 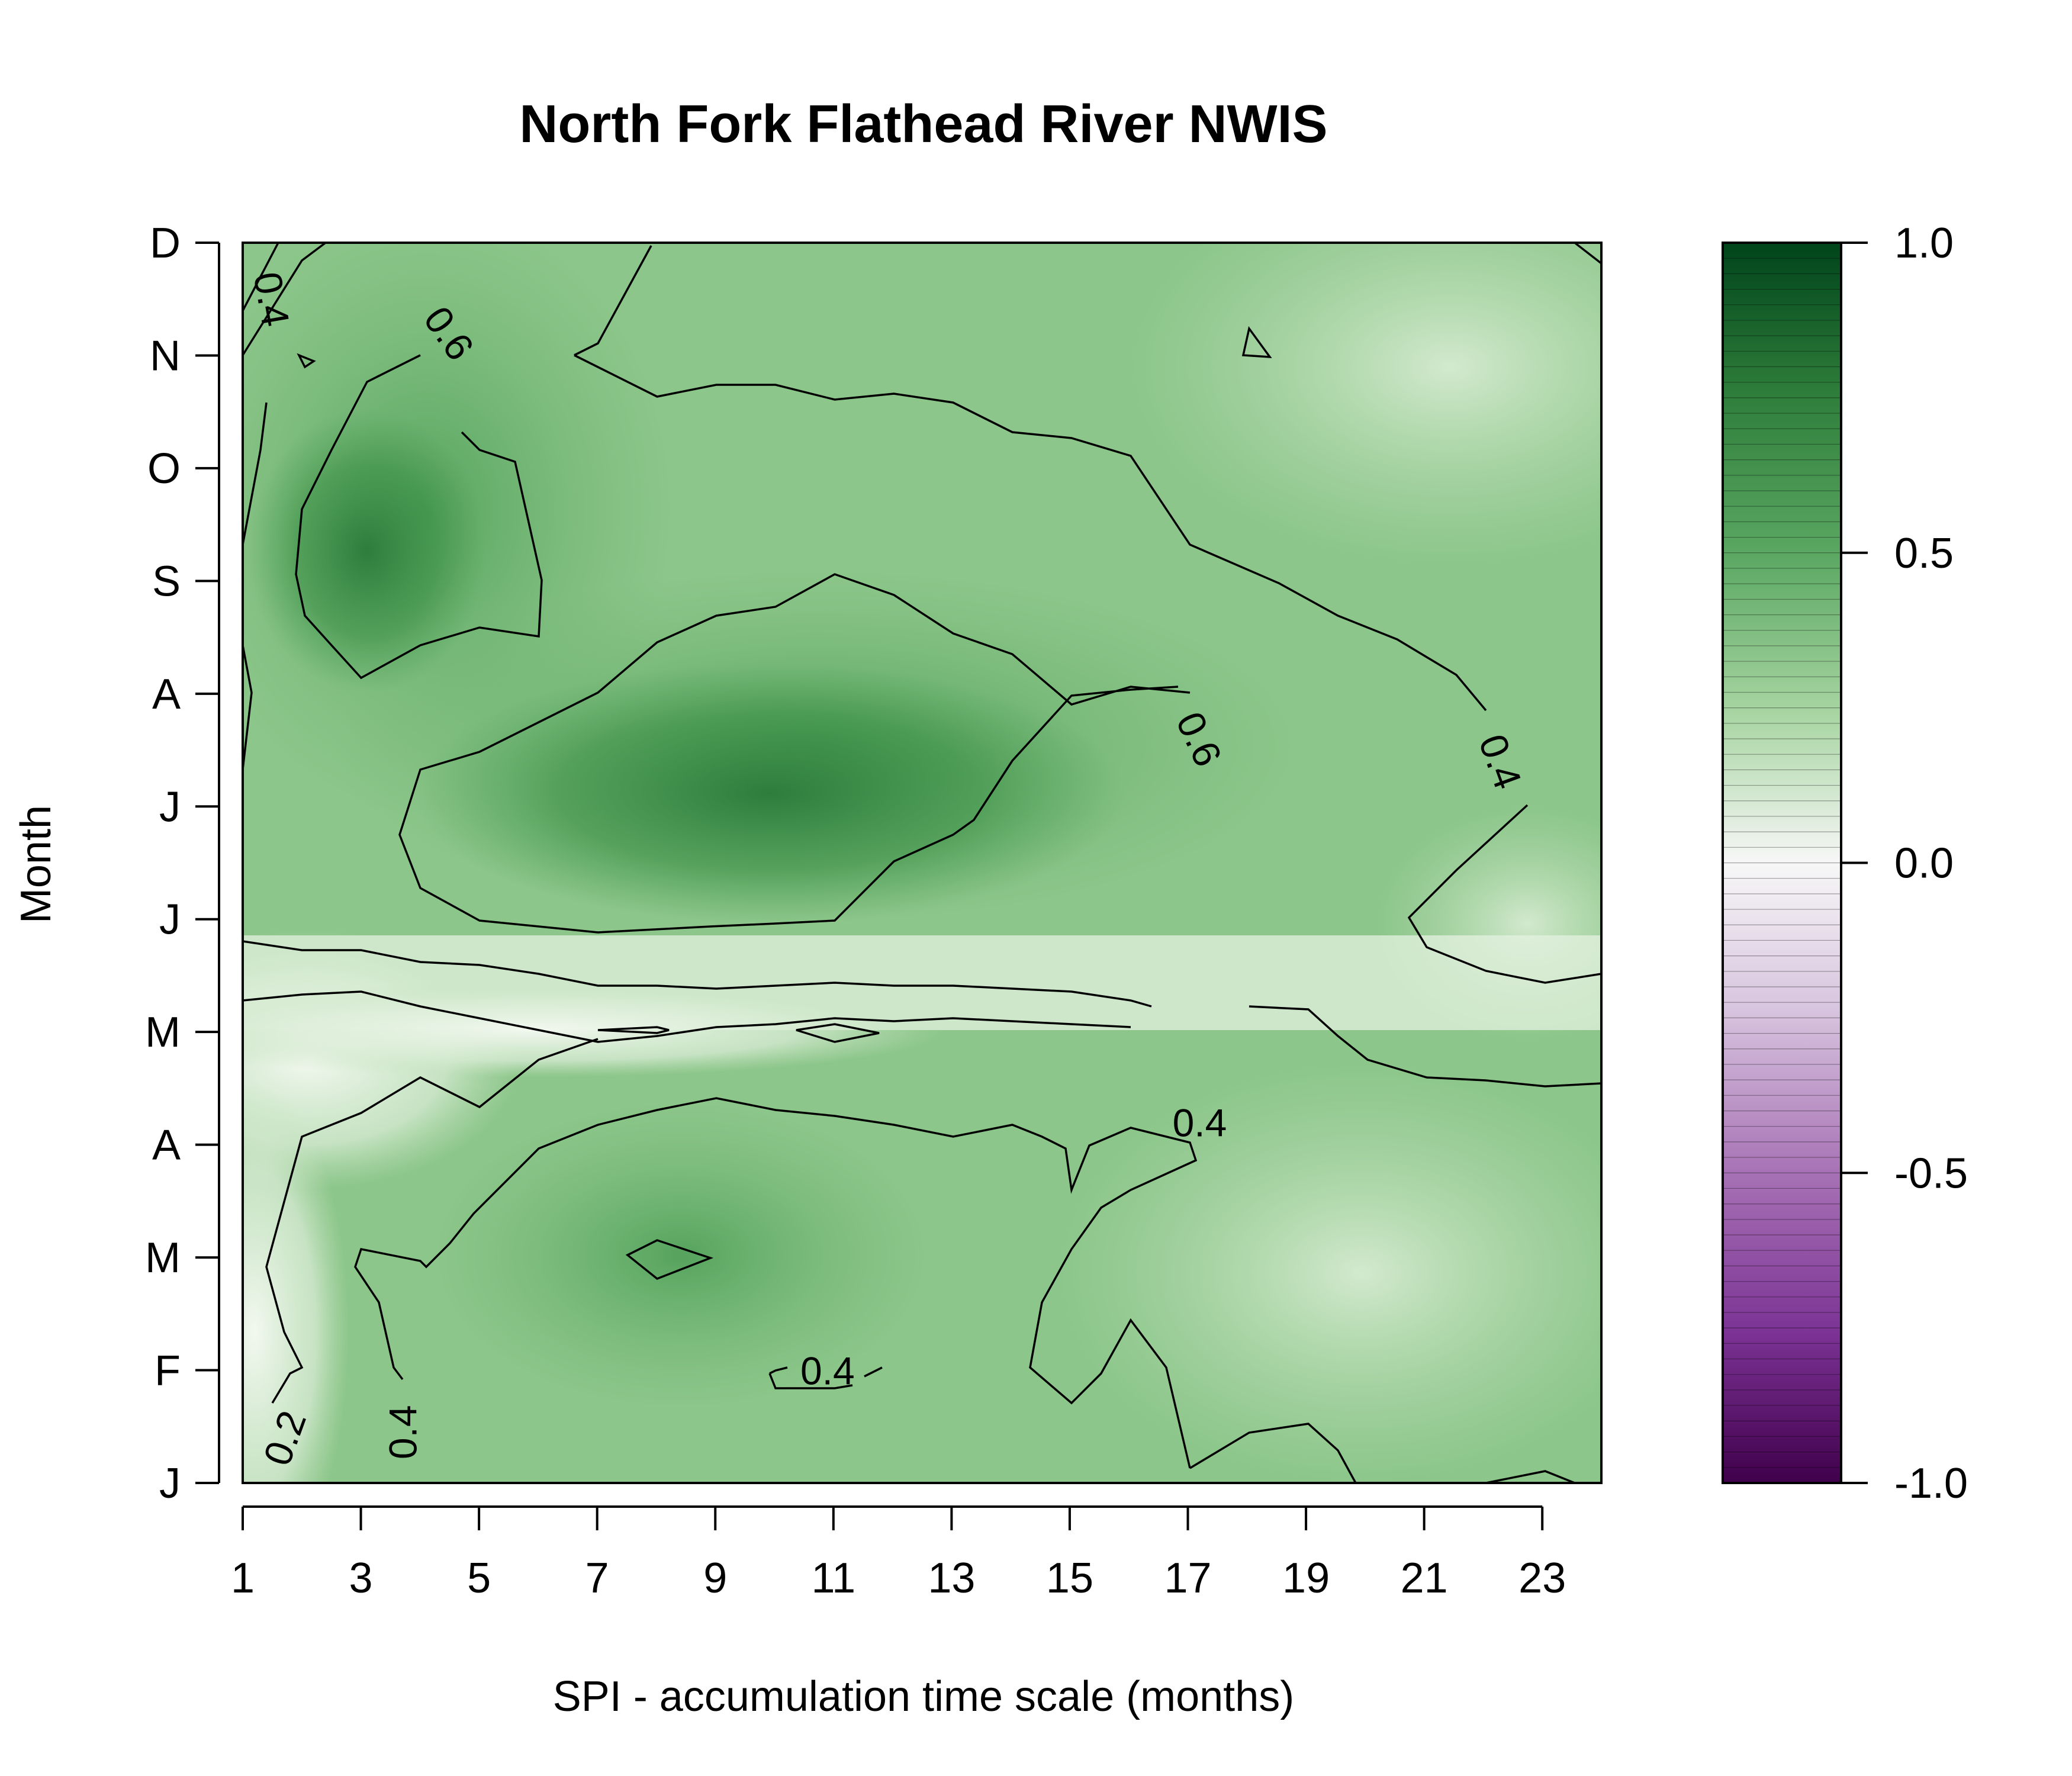 I want to click on x-tick-label: 23, so click(x=1542, y=1578).